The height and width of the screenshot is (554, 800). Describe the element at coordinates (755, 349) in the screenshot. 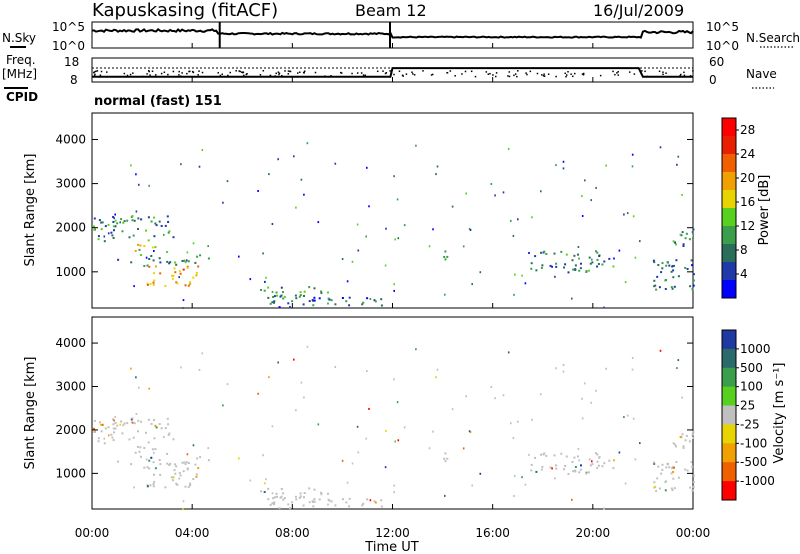

I see `velocity-colorbar-label: 1000` at that location.